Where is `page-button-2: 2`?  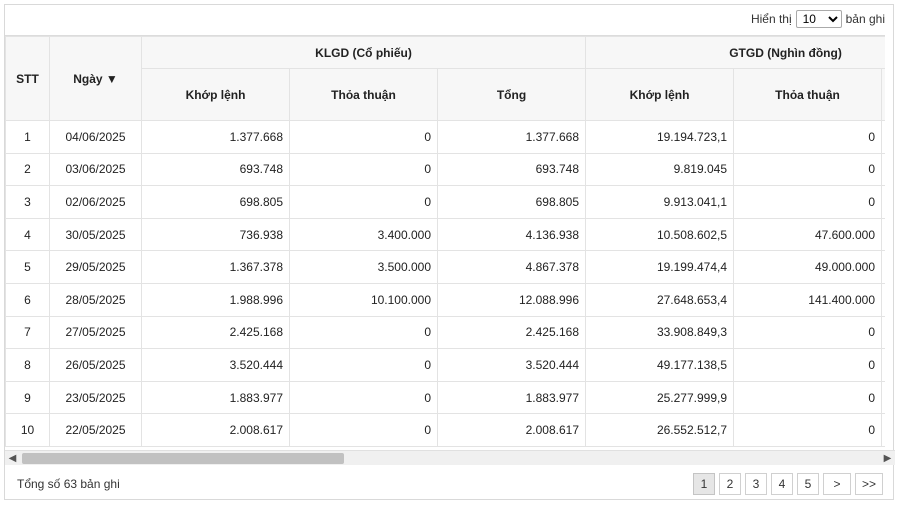 page-button-2: 2 is located at coordinates (730, 484).